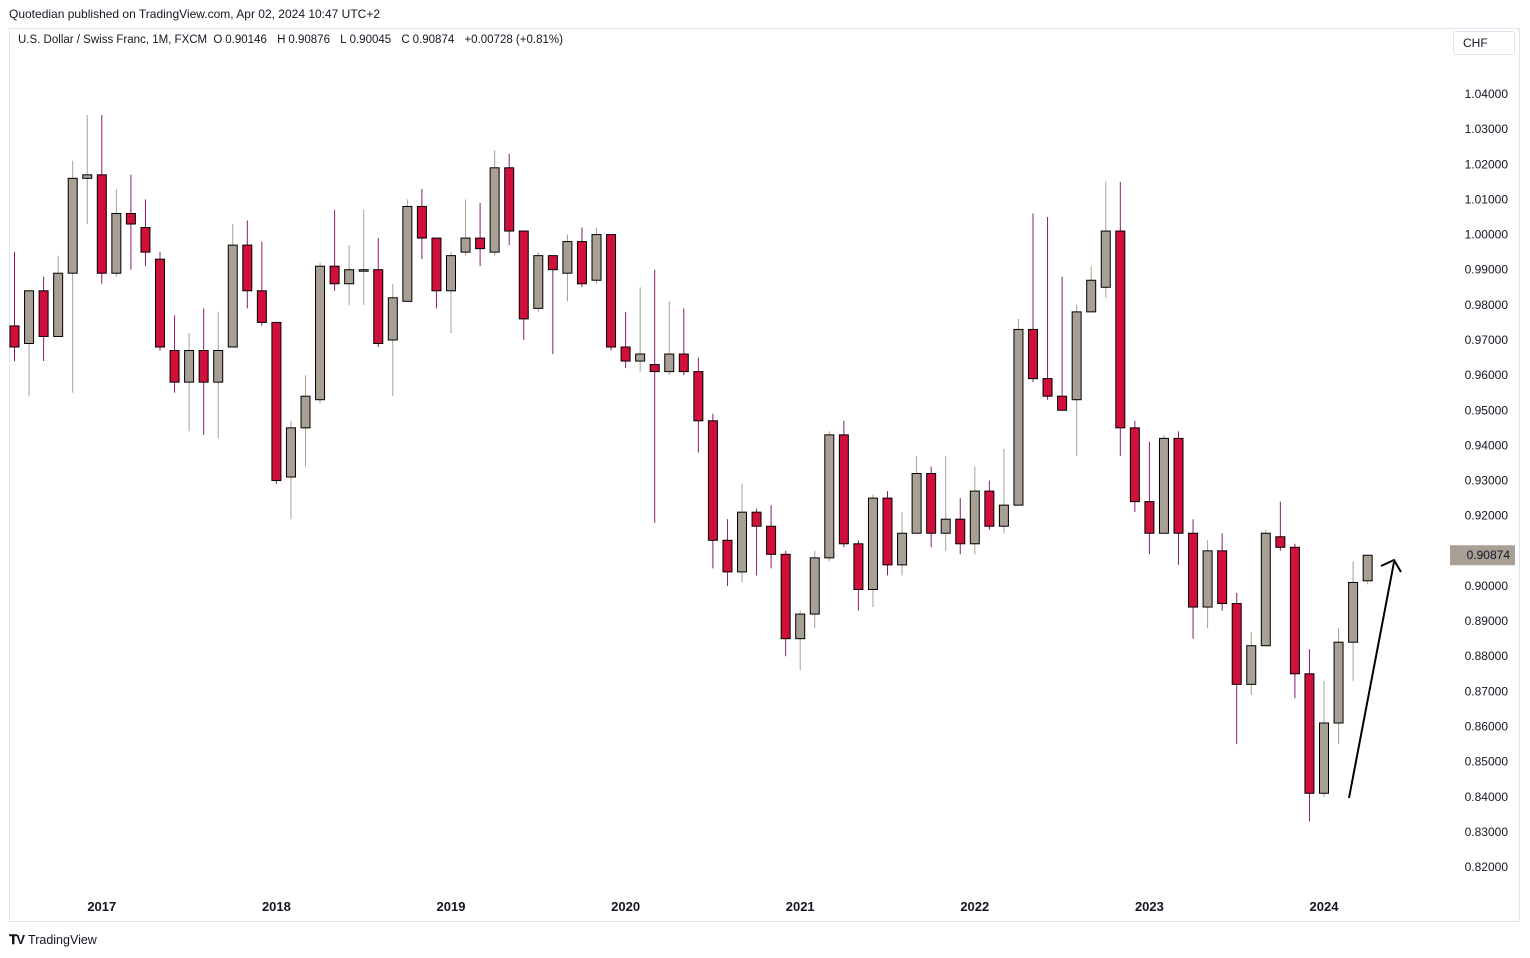  What do you see at coordinates (713, 906) in the screenshot?
I see `time-axis: 2017 2018 2019 2020 2021 2022 2023 2024` at bounding box center [713, 906].